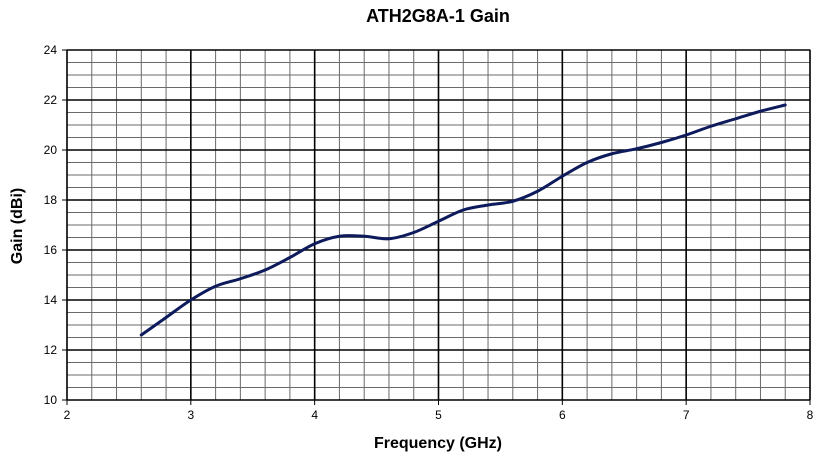  What do you see at coordinates (810, 415) in the screenshot?
I see `x-tick-label: 8` at bounding box center [810, 415].